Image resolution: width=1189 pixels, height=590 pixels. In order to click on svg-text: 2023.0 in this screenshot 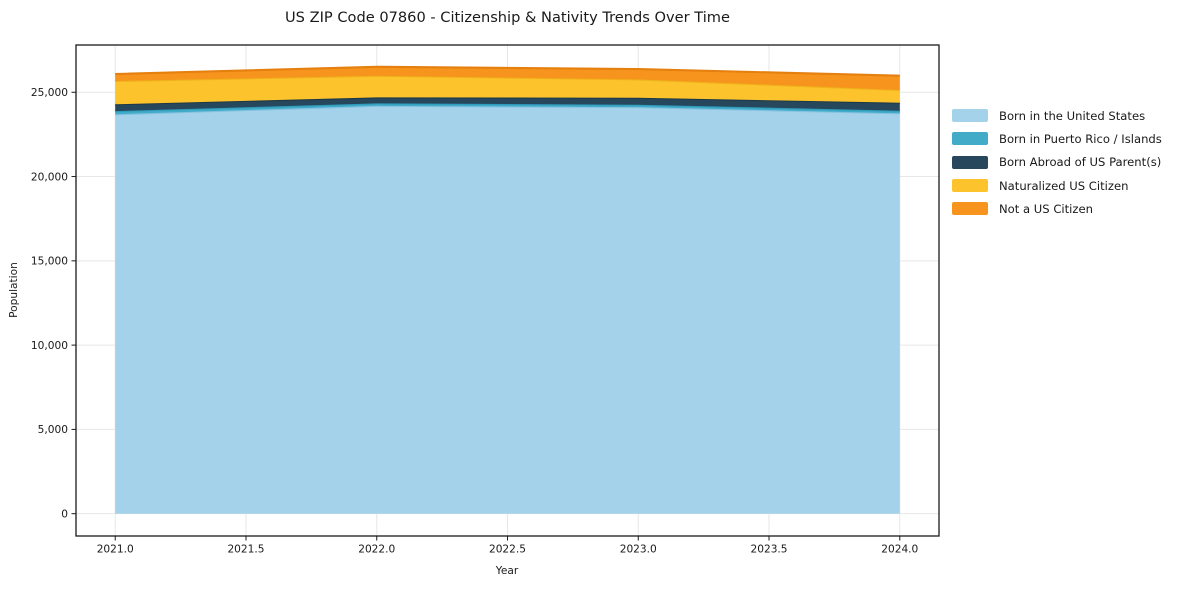, I will do `click(638, 550)`.